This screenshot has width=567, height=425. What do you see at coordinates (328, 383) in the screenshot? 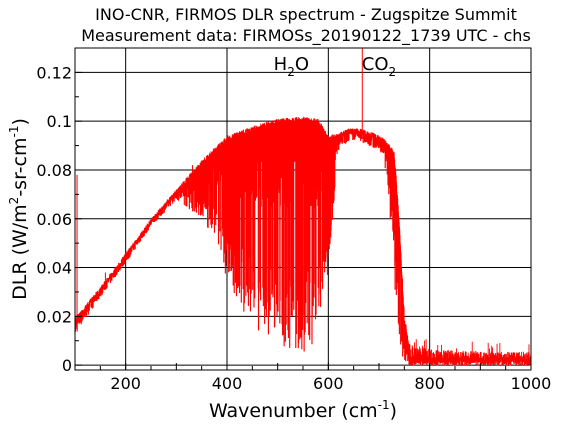
I see `x-tick-label: 600` at bounding box center [328, 383].